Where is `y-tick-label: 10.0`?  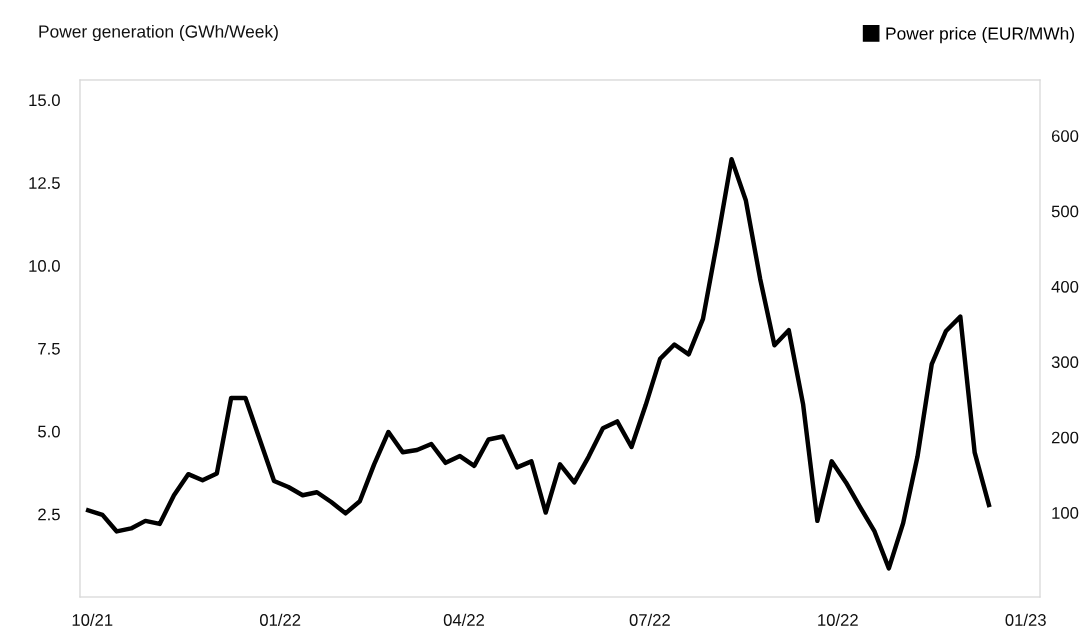 y-tick-label: 10.0 is located at coordinates (44, 265).